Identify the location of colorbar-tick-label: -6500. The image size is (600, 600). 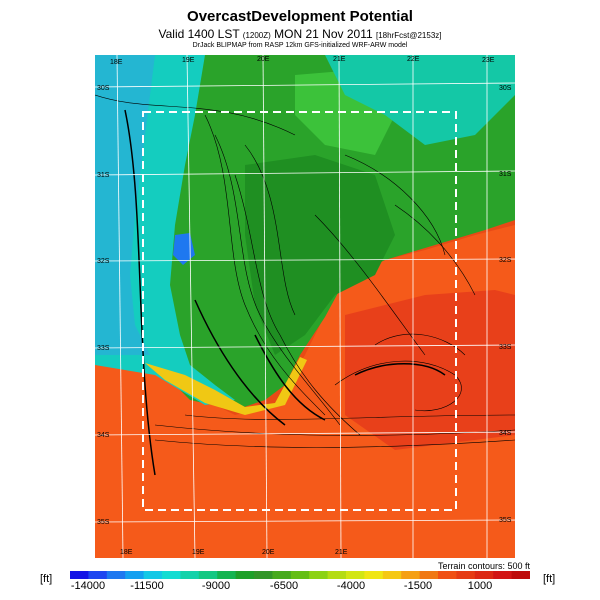
(284, 586).